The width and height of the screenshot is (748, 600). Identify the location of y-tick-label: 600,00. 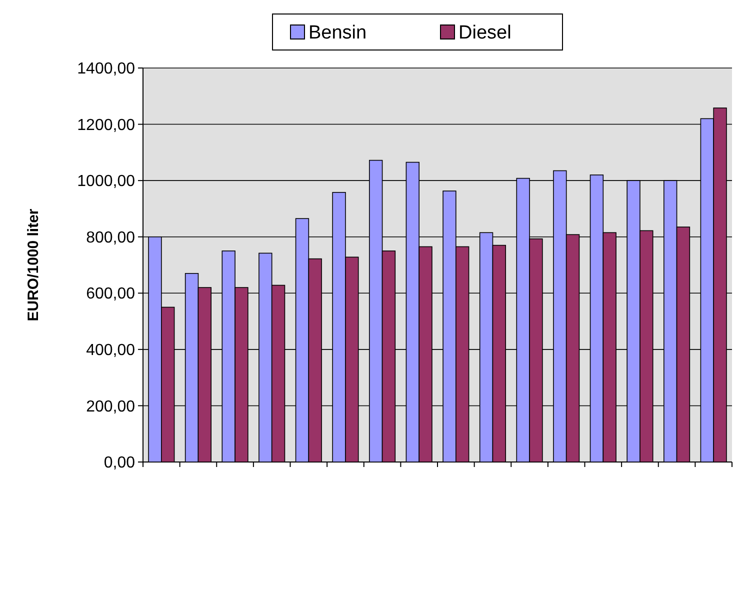
(111, 294).